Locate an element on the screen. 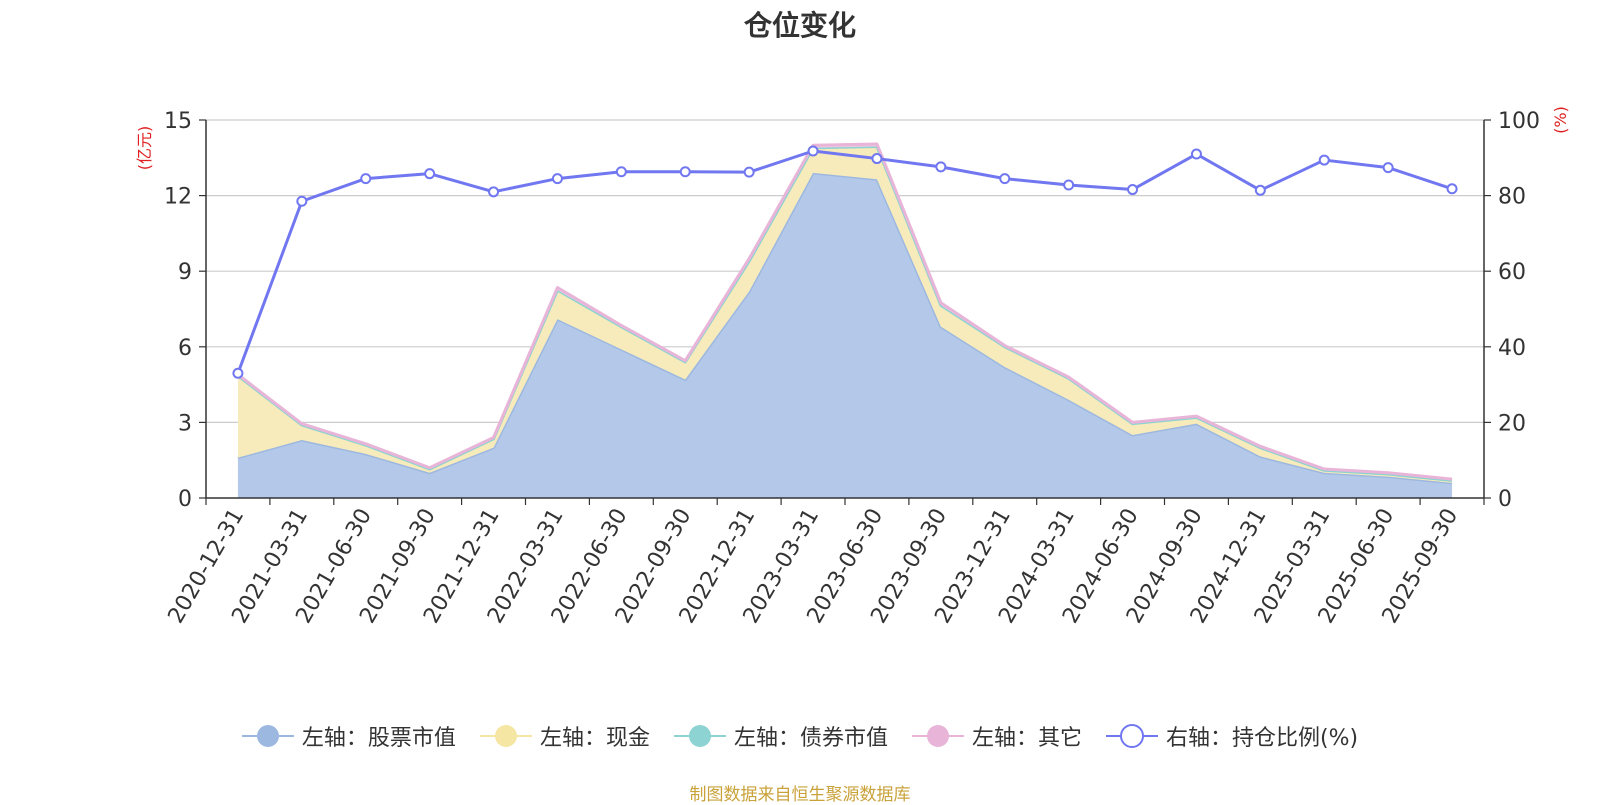 The height and width of the screenshot is (805, 1600). left-axis-tick-label: 12 is located at coordinates (178, 197).